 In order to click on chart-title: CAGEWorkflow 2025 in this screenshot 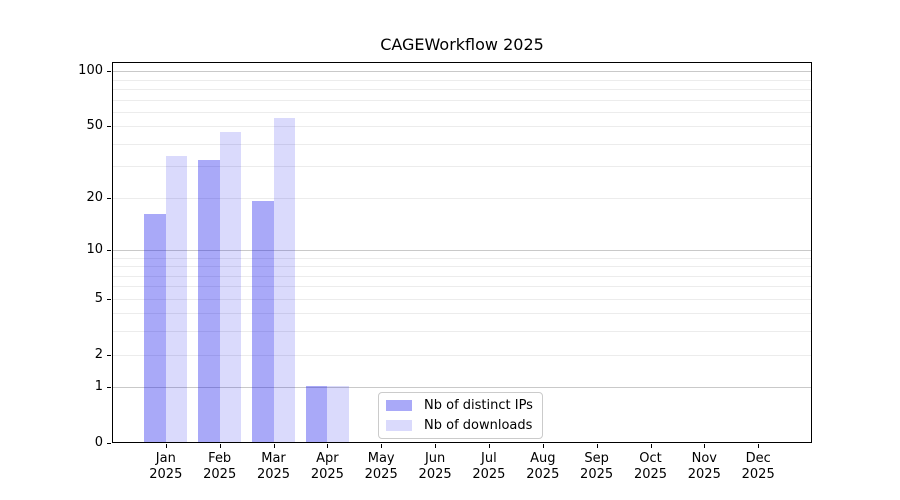, I will do `click(462, 44)`.